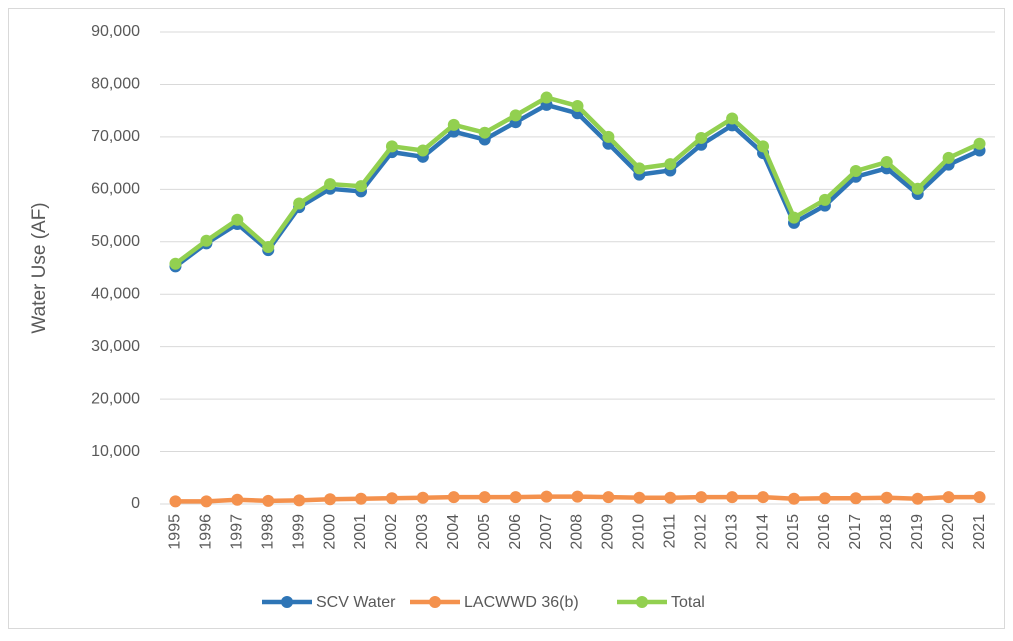  Describe the element at coordinates (115, 136) in the screenshot. I see `y-tick-label: 70,000` at that location.